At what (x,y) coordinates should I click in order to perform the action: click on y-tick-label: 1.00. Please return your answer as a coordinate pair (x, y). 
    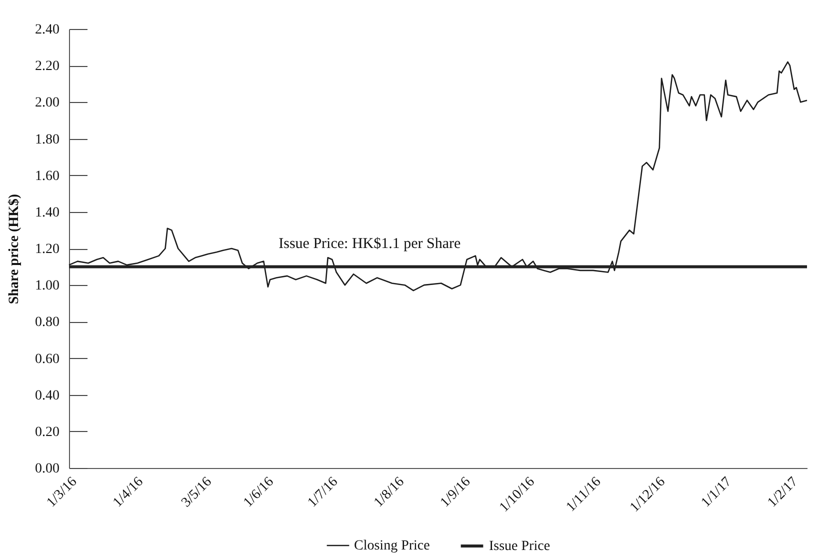
    Looking at the image, I should click on (47, 286).